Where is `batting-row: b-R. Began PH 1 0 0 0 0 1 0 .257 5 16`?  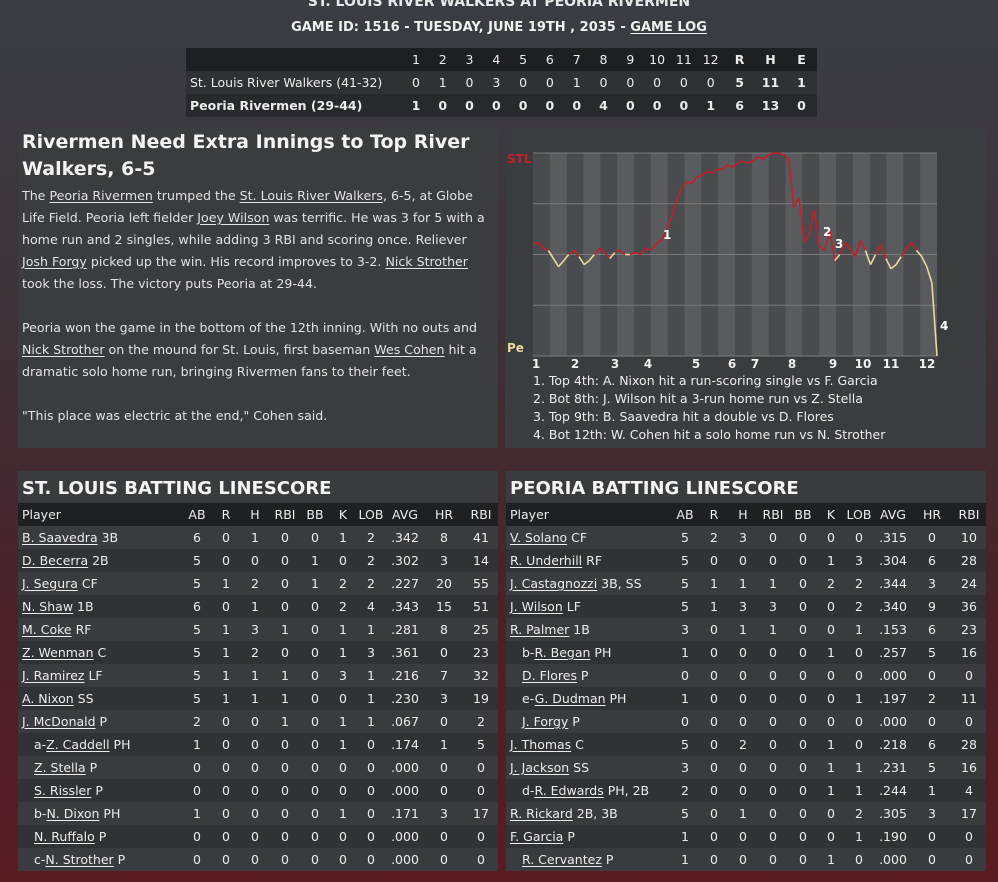 batting-row: b-R. Began PH 1 0 0 0 0 1 0 .257 5 16 is located at coordinates (746, 652).